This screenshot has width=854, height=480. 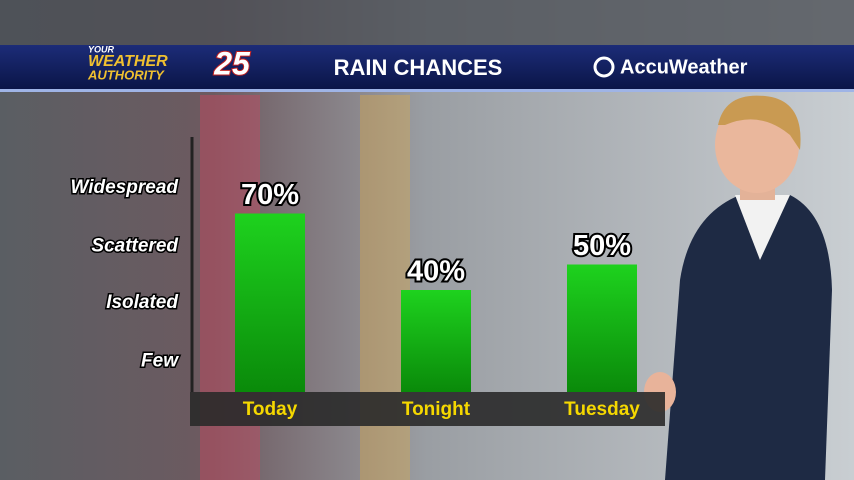 What do you see at coordinates (270, 195) in the screenshot?
I see `value-label: 70%` at bounding box center [270, 195].